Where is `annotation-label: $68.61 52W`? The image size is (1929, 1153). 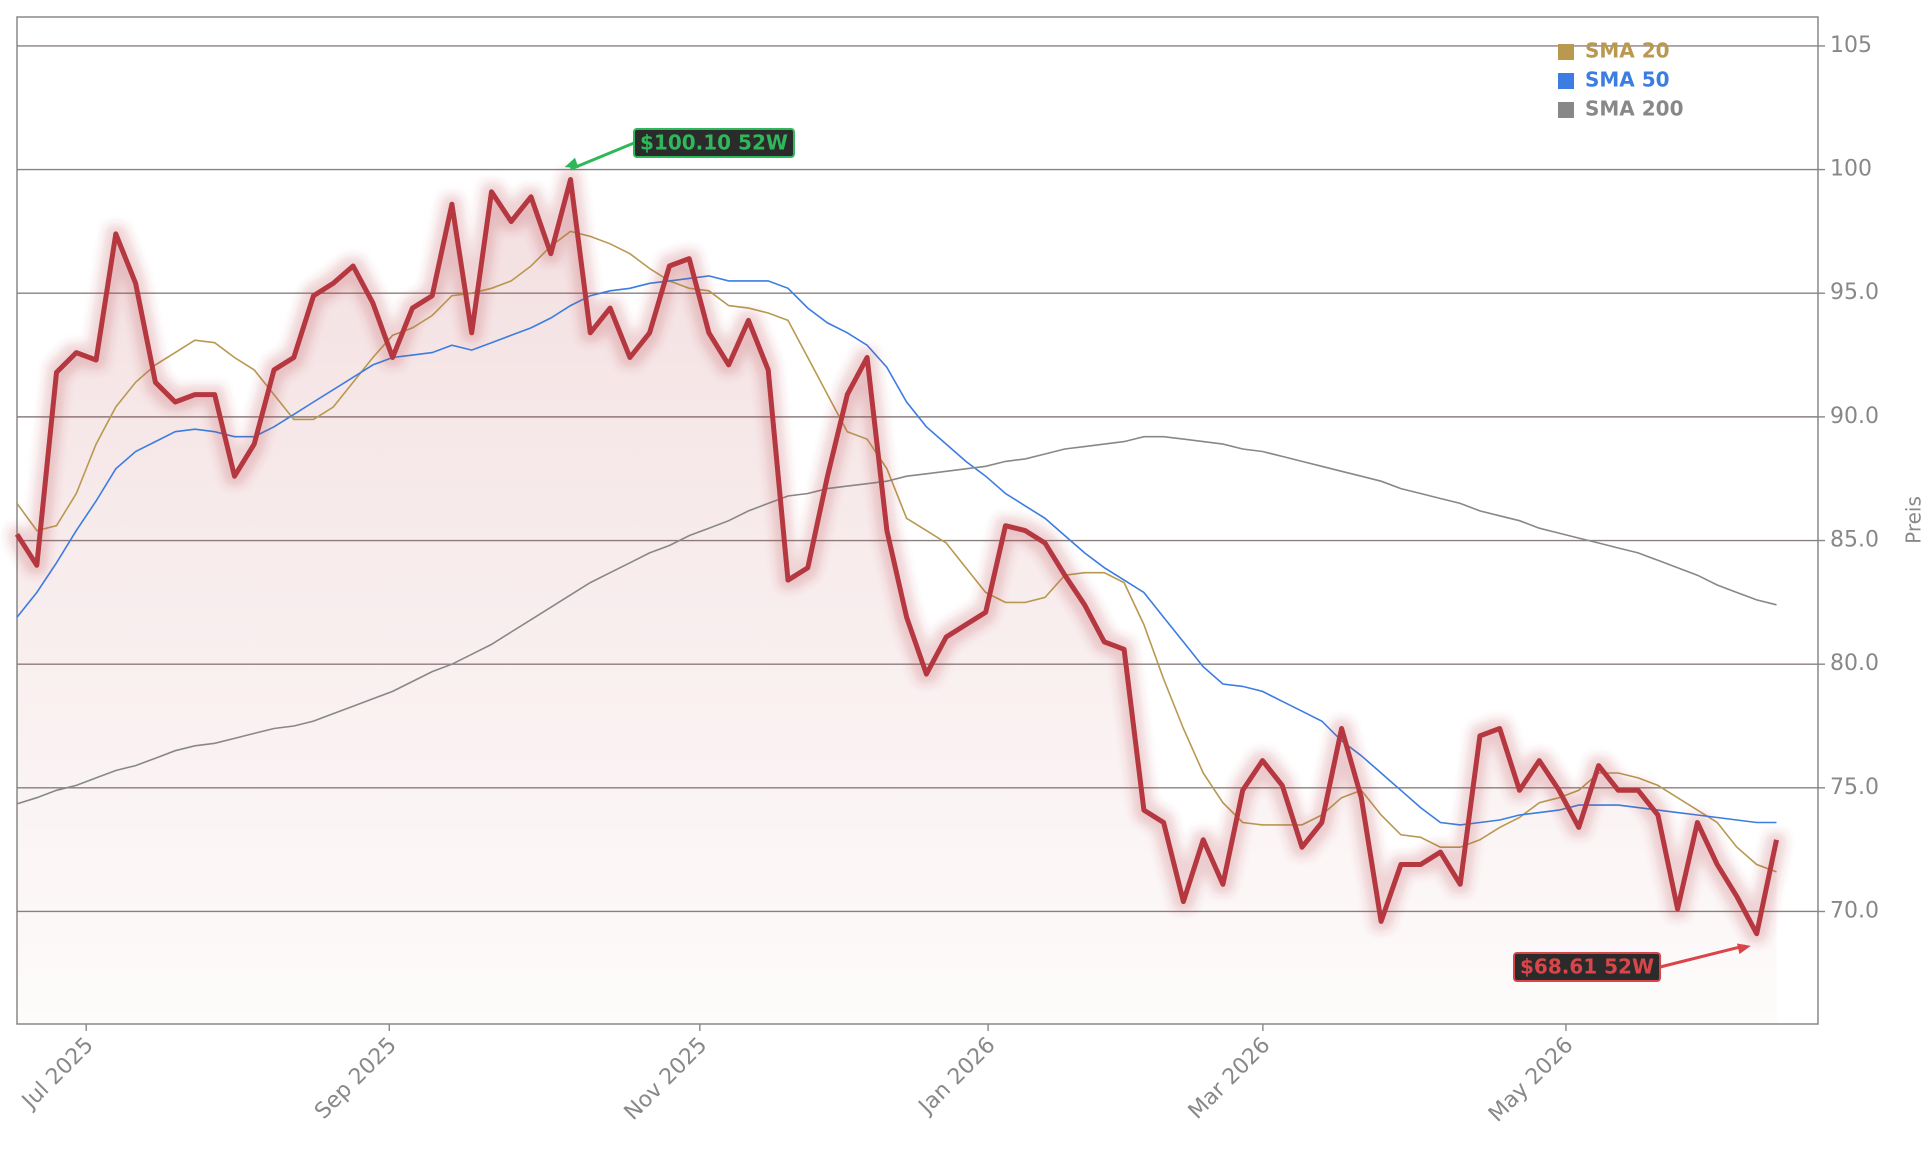 annotation-label: $68.61 52W is located at coordinates (1587, 967).